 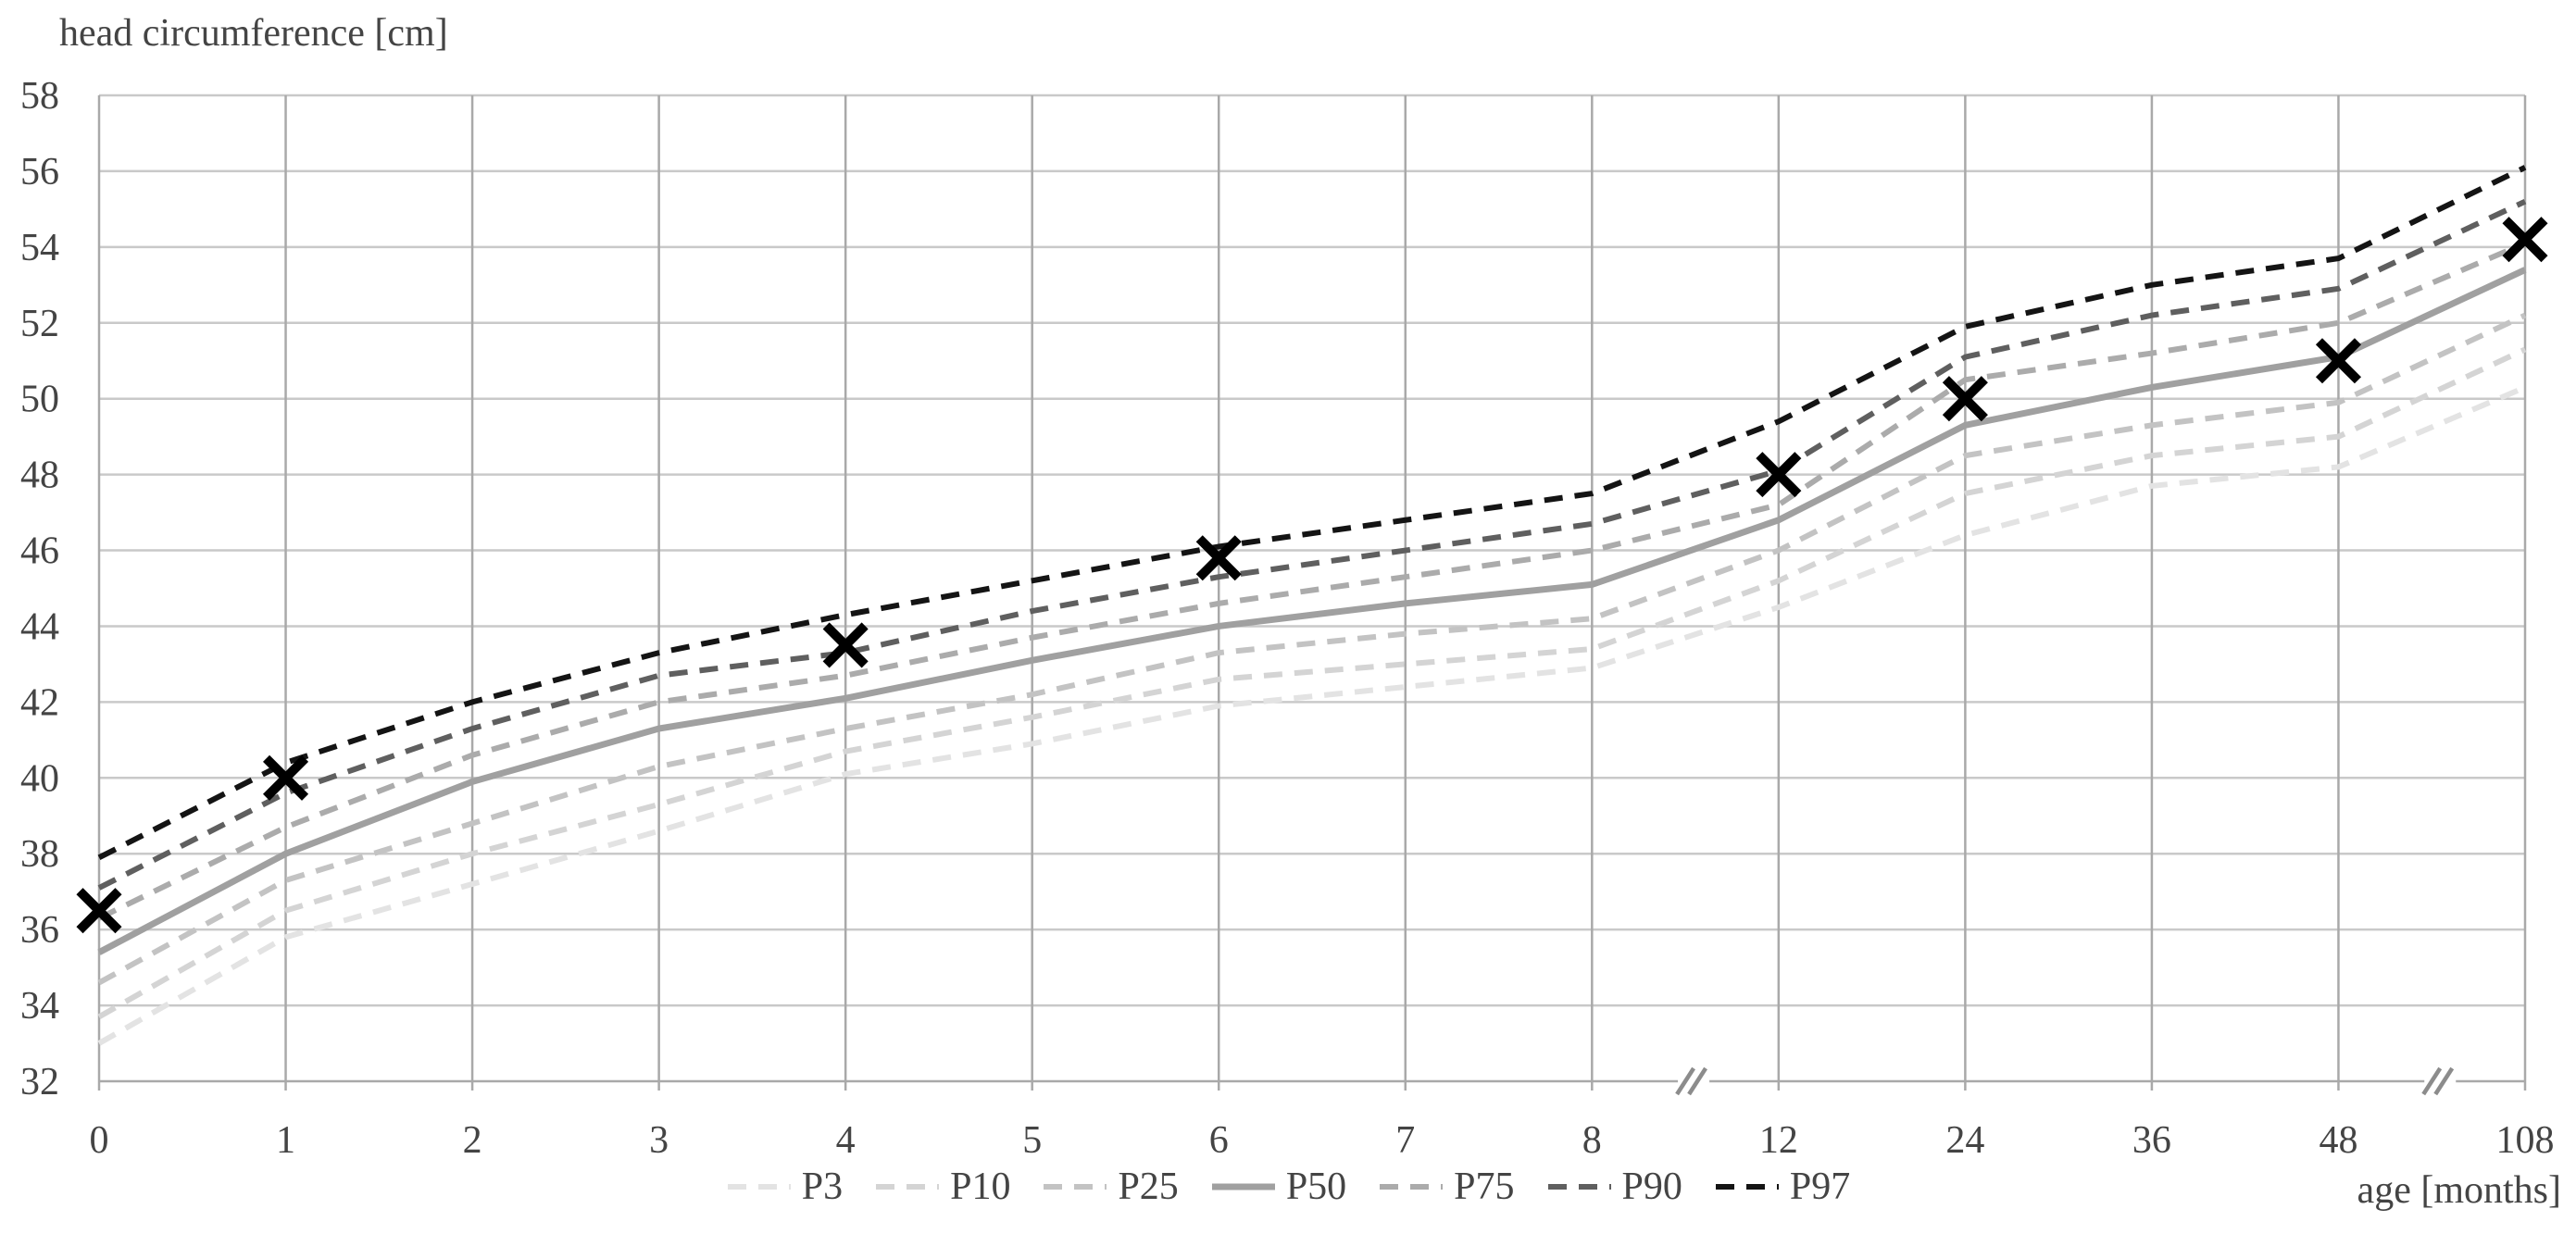 What do you see at coordinates (40, 324) in the screenshot?
I see `y-tick-label: 52` at bounding box center [40, 324].